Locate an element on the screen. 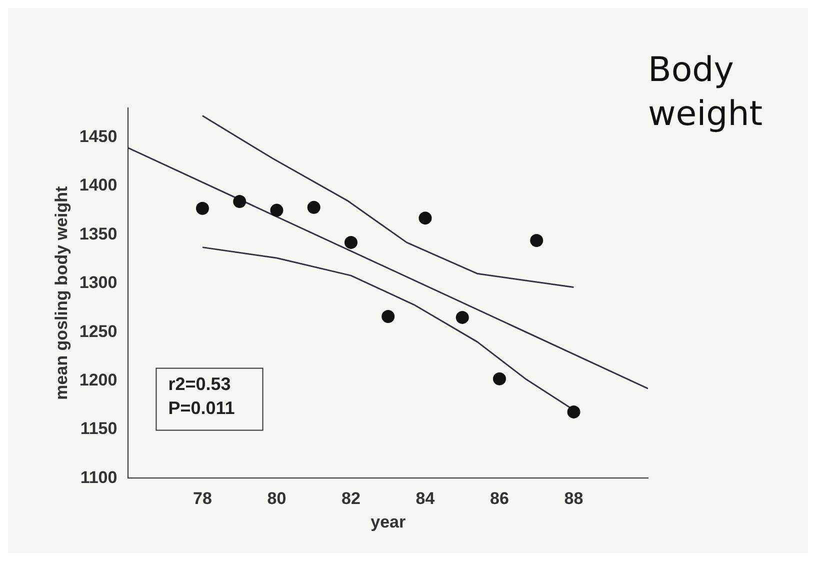 This screenshot has height=566, width=821. y-tick-label: 1400 is located at coordinates (98, 185).